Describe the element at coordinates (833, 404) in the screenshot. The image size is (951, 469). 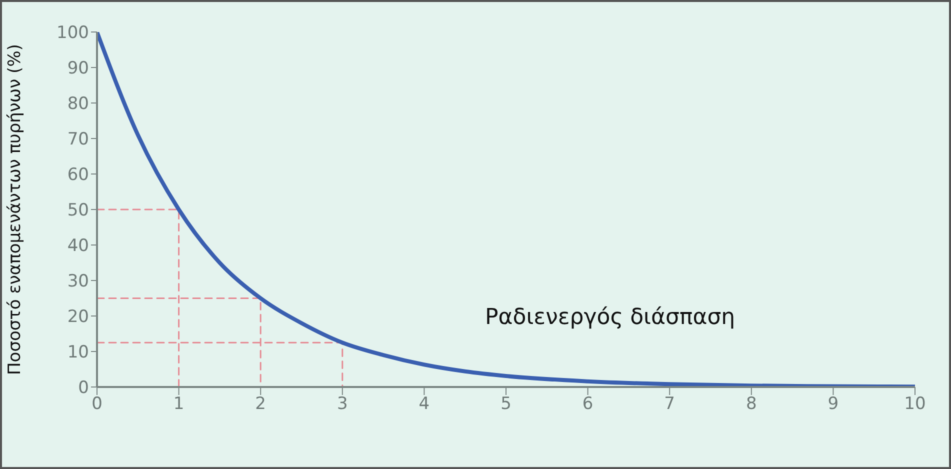
I see `x-tick-label: 9` at that location.